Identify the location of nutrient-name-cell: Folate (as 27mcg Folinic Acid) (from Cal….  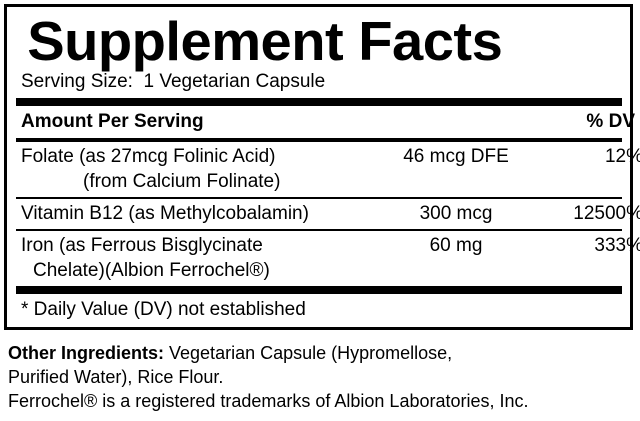
(198, 169).